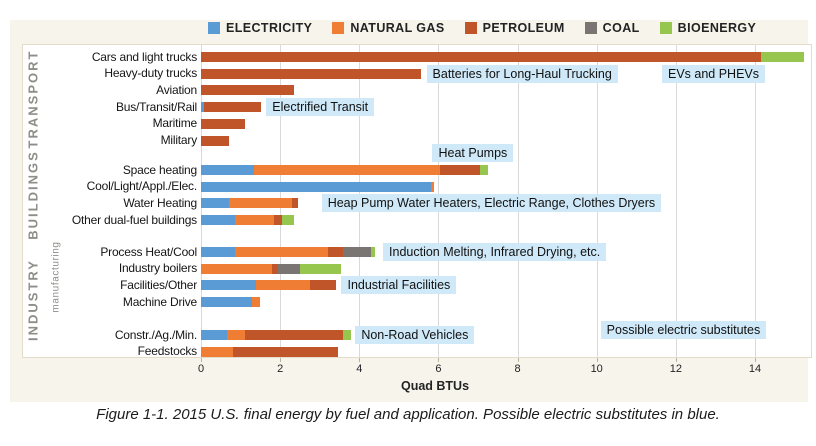 Image resolution: width=816 pixels, height=446 pixels. Describe the element at coordinates (435, 386) in the screenshot. I see `x-axis-title: Quad BTUs` at that location.